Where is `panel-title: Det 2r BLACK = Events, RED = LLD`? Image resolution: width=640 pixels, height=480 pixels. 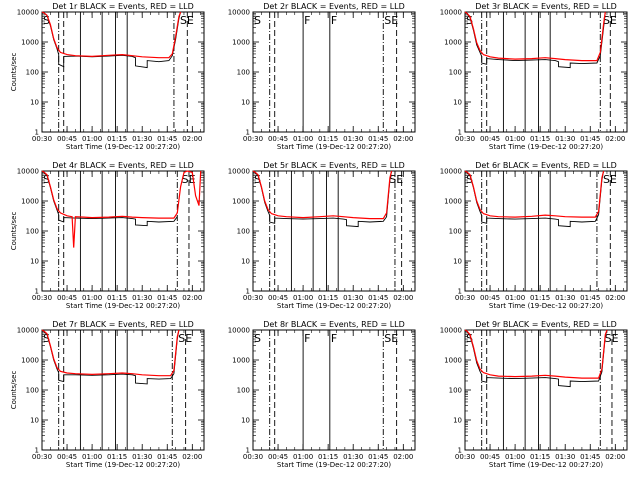 panel-title: Det 2r BLACK = Events, RED = LLD is located at coordinates (334, 6).